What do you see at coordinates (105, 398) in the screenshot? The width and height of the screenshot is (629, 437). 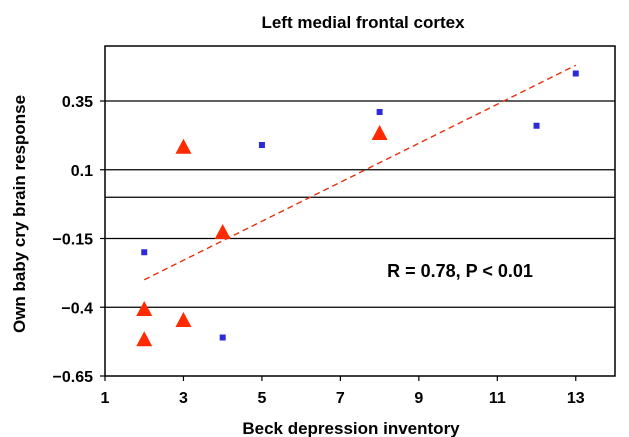 I see `x-tick-label: 1` at bounding box center [105, 398].